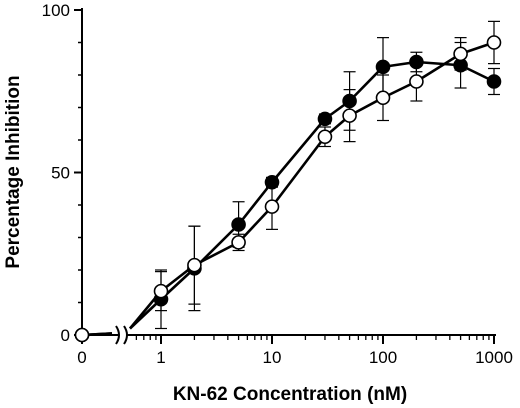 The image size is (520, 408). What do you see at coordinates (60, 173) in the screenshot?
I see `y-tick-label: 50` at bounding box center [60, 173].